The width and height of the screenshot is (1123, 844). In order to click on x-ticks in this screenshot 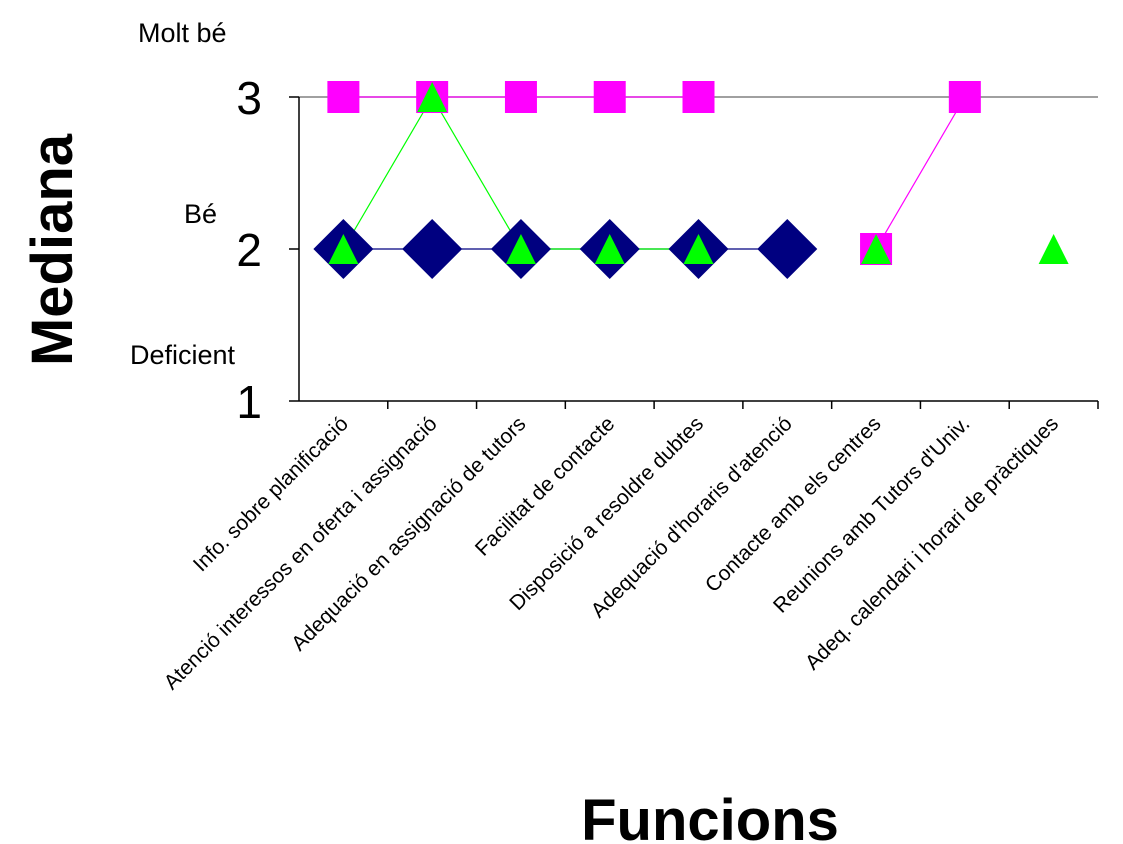, I will do `click(743, 405)`.